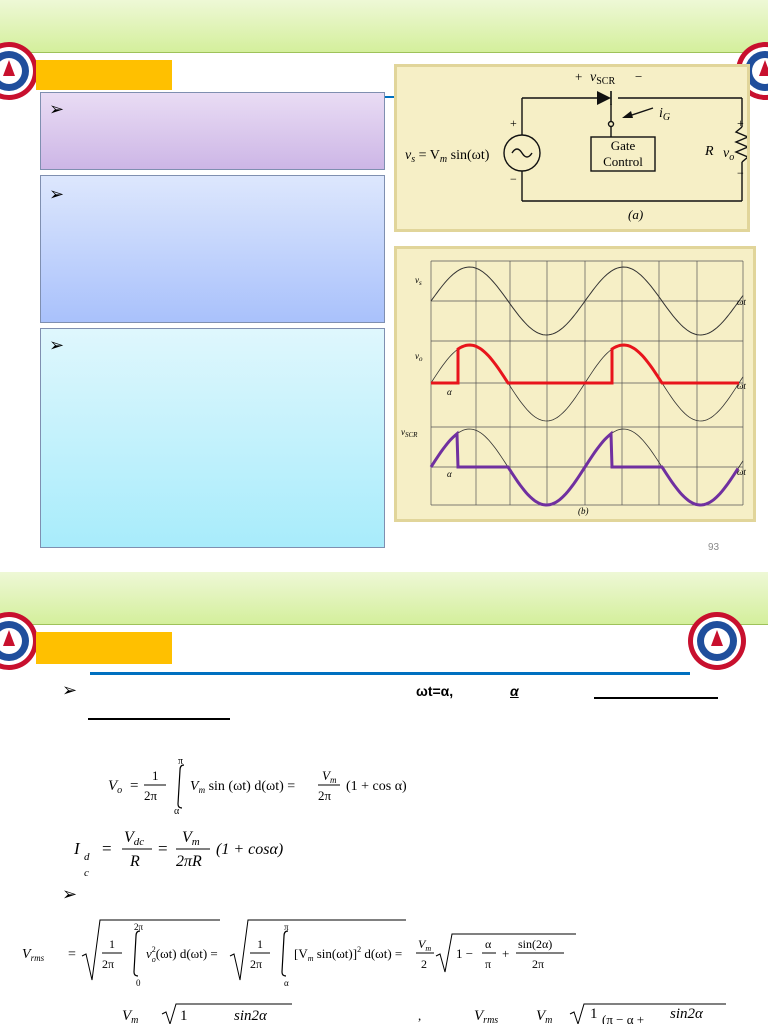  What do you see at coordinates (108, 964) in the screenshot?
I see `eq3-two-pi: 2π` at bounding box center [108, 964].